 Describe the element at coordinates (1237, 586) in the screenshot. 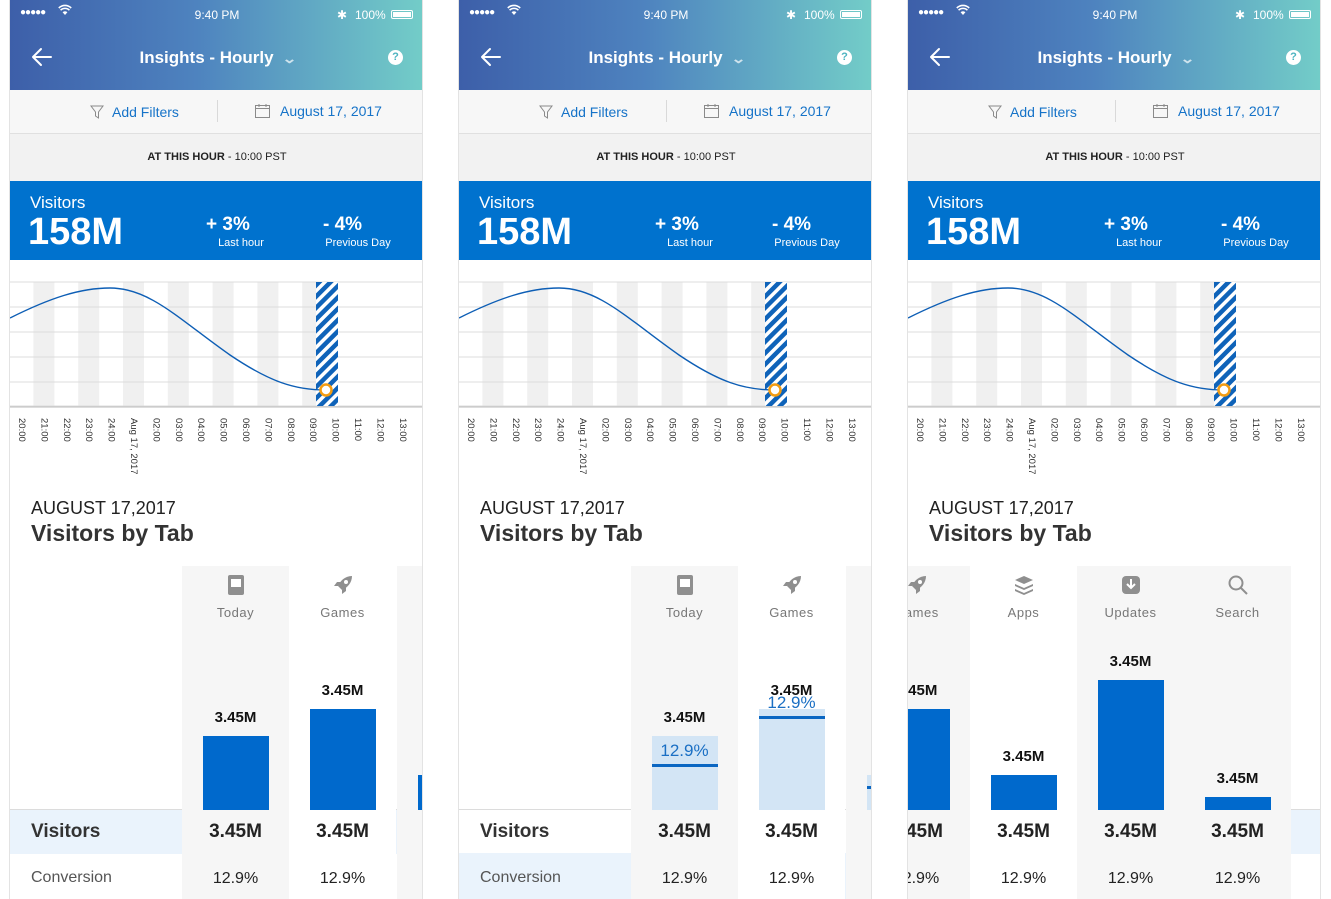

I see `search-icon` at that location.